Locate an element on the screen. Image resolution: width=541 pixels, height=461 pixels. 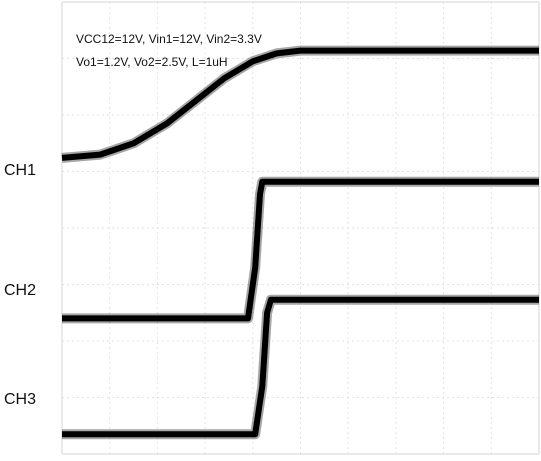
settings-annotation-line-2: Vo1=1.2V, Vo2=2.5V, L=1uH is located at coordinates (152, 62).